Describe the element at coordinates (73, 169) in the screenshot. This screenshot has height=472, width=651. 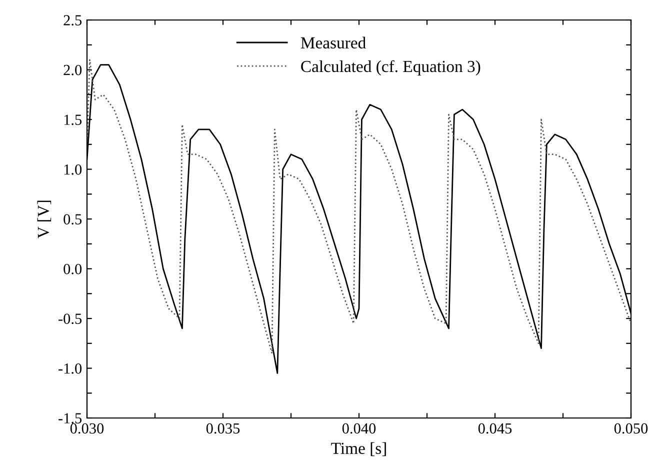
I see `y-tick-label: 1.0` at that location.